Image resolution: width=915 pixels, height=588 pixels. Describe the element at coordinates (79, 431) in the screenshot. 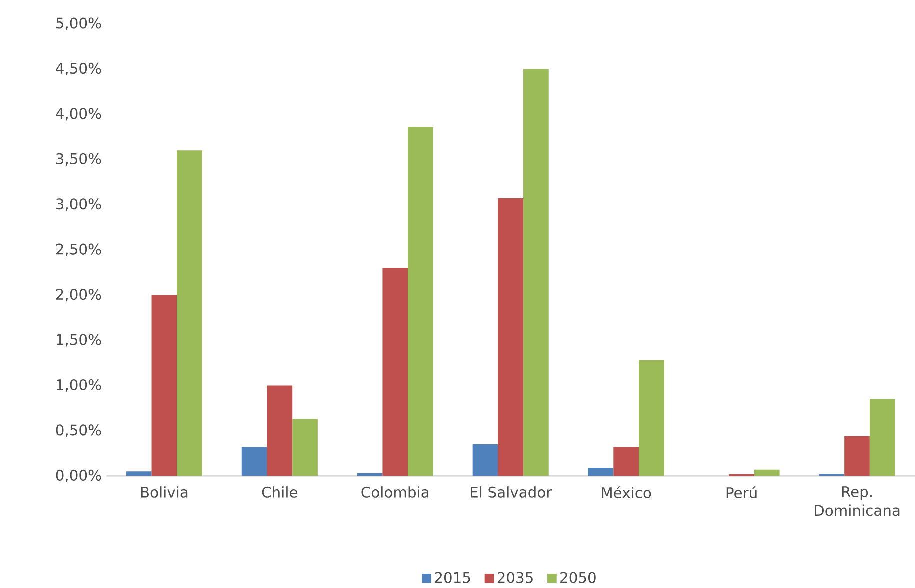

I see `y-tick-label: 0,50%` at that location.